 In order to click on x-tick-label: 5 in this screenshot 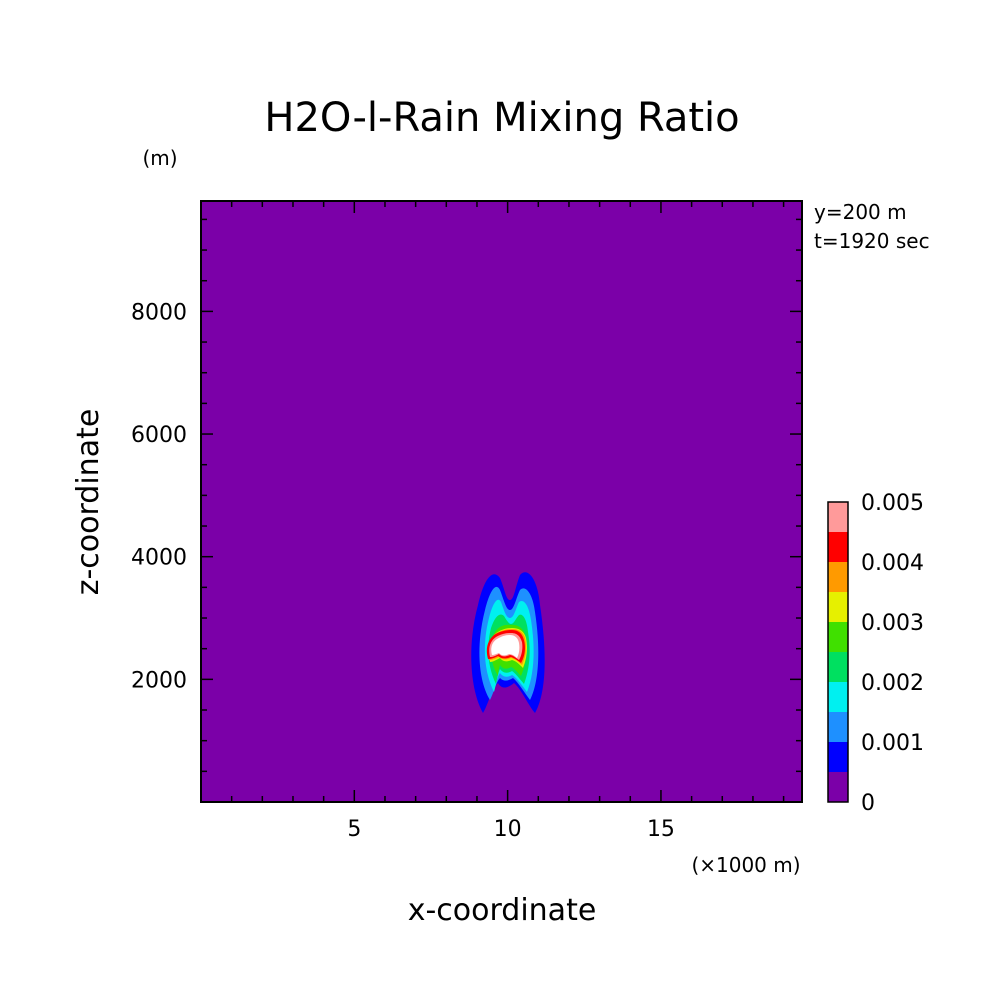, I will do `click(354, 829)`.